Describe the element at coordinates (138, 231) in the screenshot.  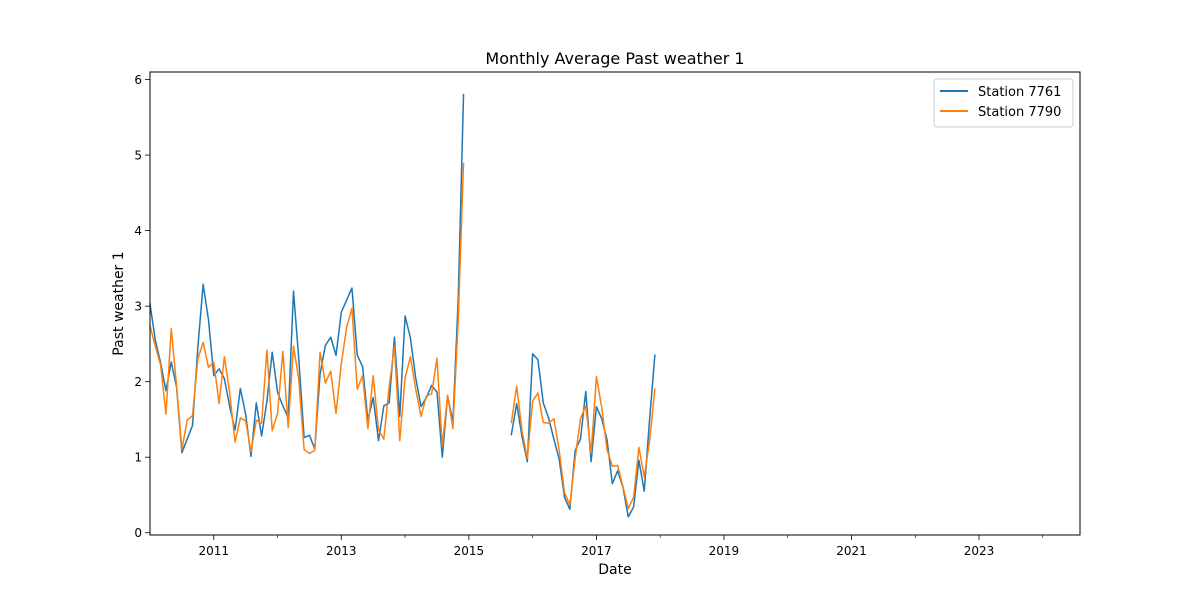
I see `y-tick-label: 4` at that location.